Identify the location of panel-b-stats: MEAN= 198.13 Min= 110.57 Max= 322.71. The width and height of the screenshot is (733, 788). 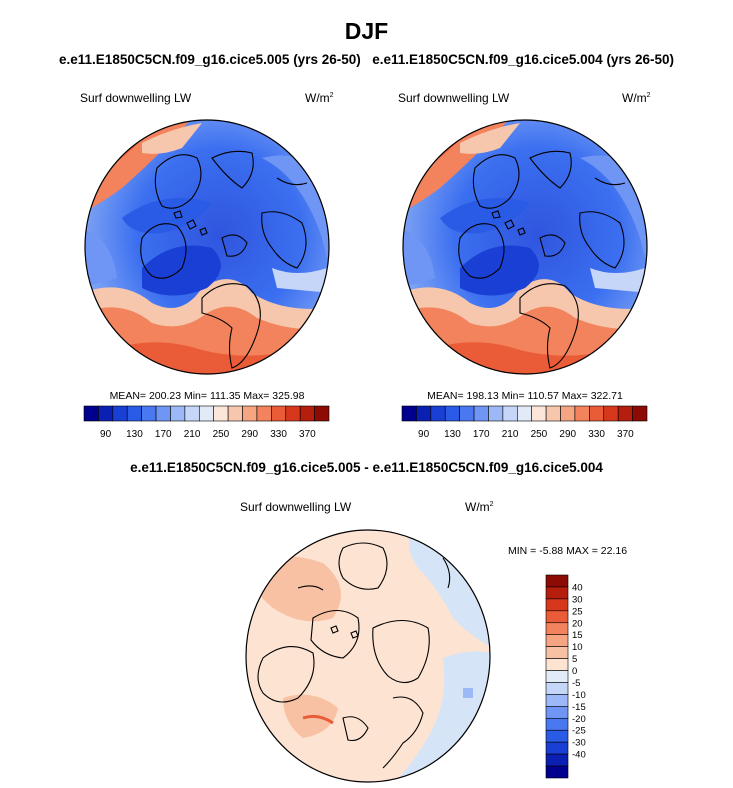
(525, 396).